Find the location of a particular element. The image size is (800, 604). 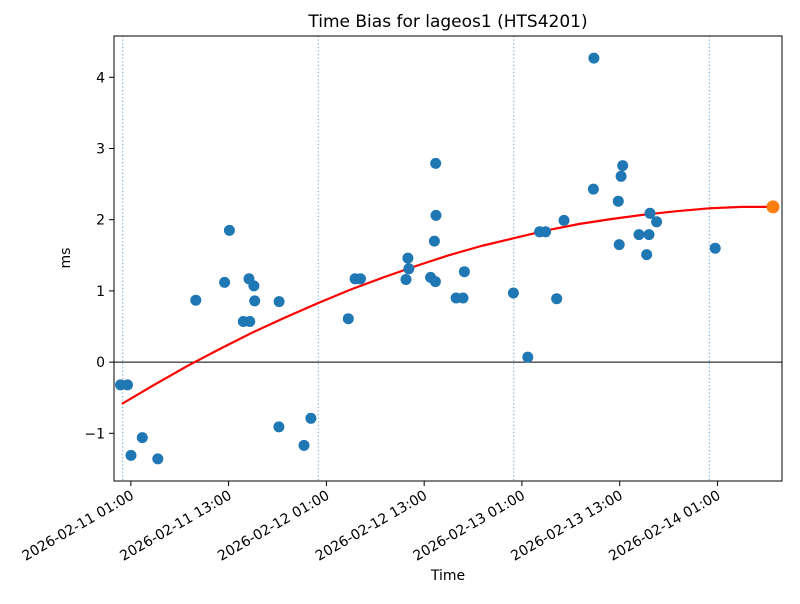

chart-title: Time Bias for lageos1 (HTS4201) is located at coordinates (447, 22).